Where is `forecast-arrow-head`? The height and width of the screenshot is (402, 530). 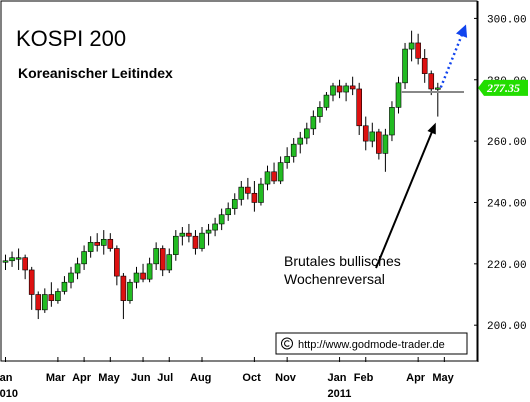 forecast-arrow-head is located at coordinates (461, 31).